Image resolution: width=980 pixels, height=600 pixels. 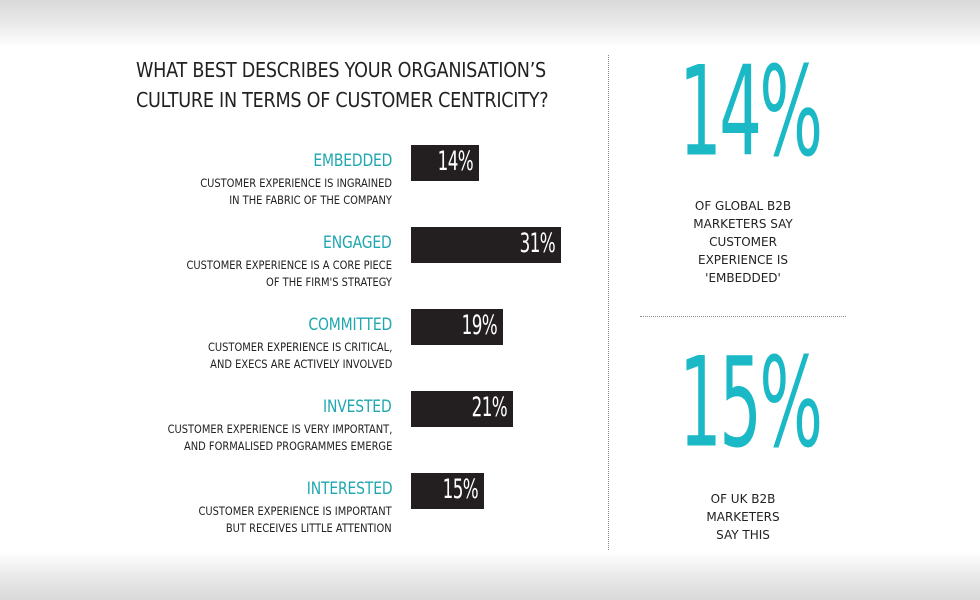 What do you see at coordinates (295, 511) in the screenshot?
I see `category-description-line: CUSTOMER EXPERIENCE IS IMPORTANT` at bounding box center [295, 511].